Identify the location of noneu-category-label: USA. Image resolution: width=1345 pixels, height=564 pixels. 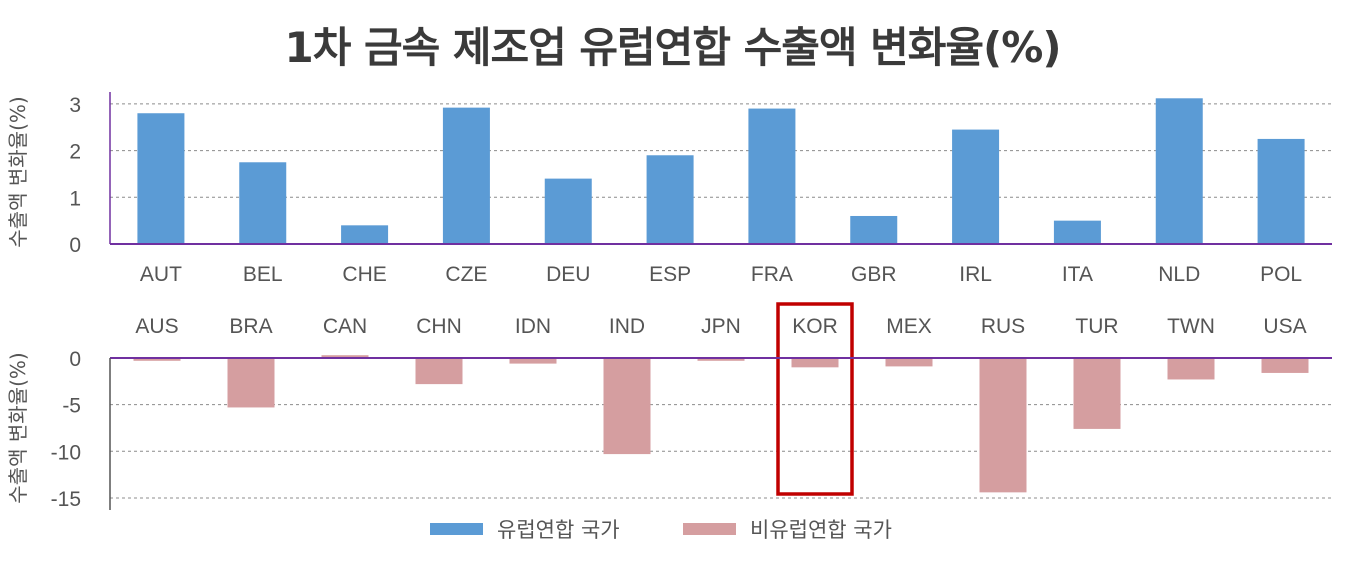
(1284, 326).